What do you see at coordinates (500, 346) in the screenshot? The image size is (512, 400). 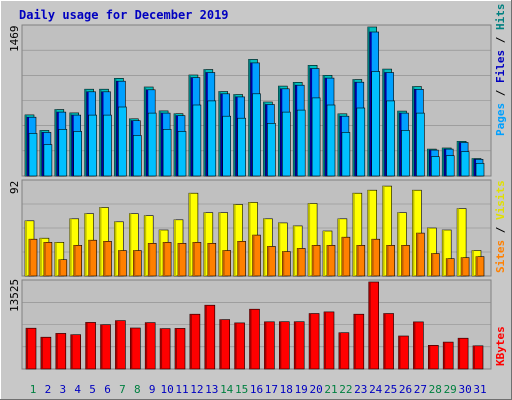 I see `legend-kbytes: KBytes` at bounding box center [500, 346].